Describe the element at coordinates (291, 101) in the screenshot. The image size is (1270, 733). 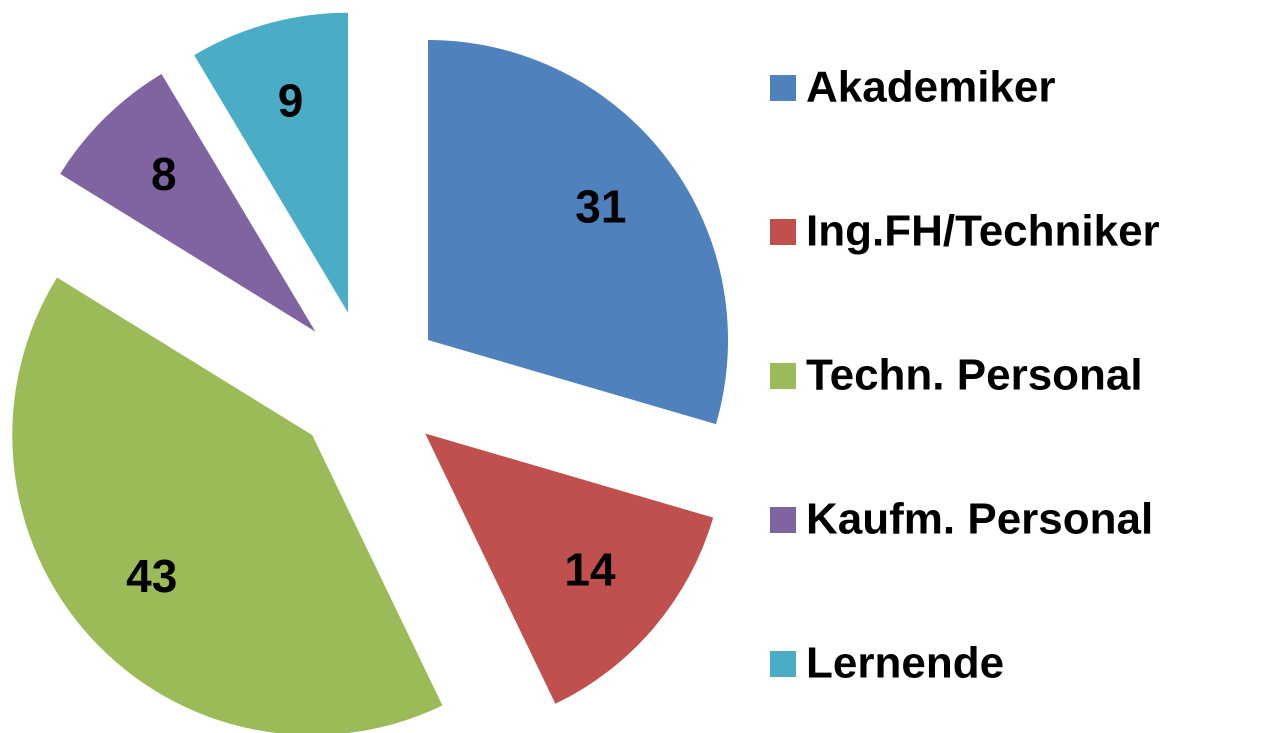
I see `data-label: 9` at that location.